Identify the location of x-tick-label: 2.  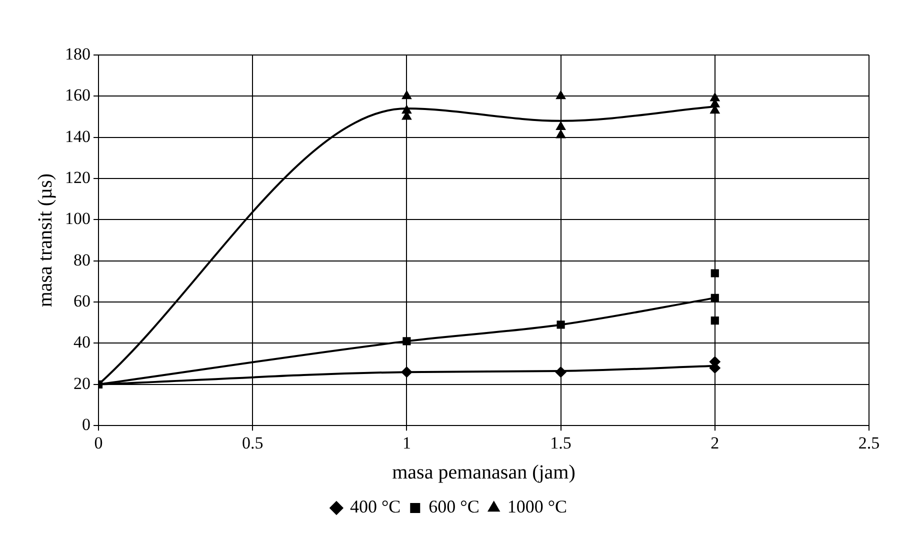
(715, 442).